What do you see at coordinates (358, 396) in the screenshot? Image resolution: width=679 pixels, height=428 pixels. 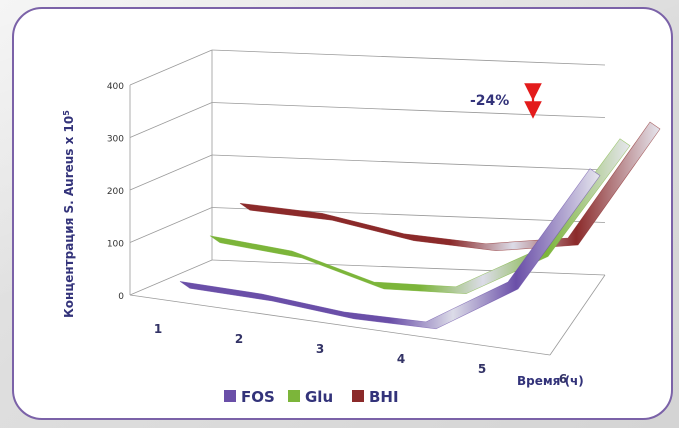 I see `legend-swatch-bhi` at bounding box center [358, 396].